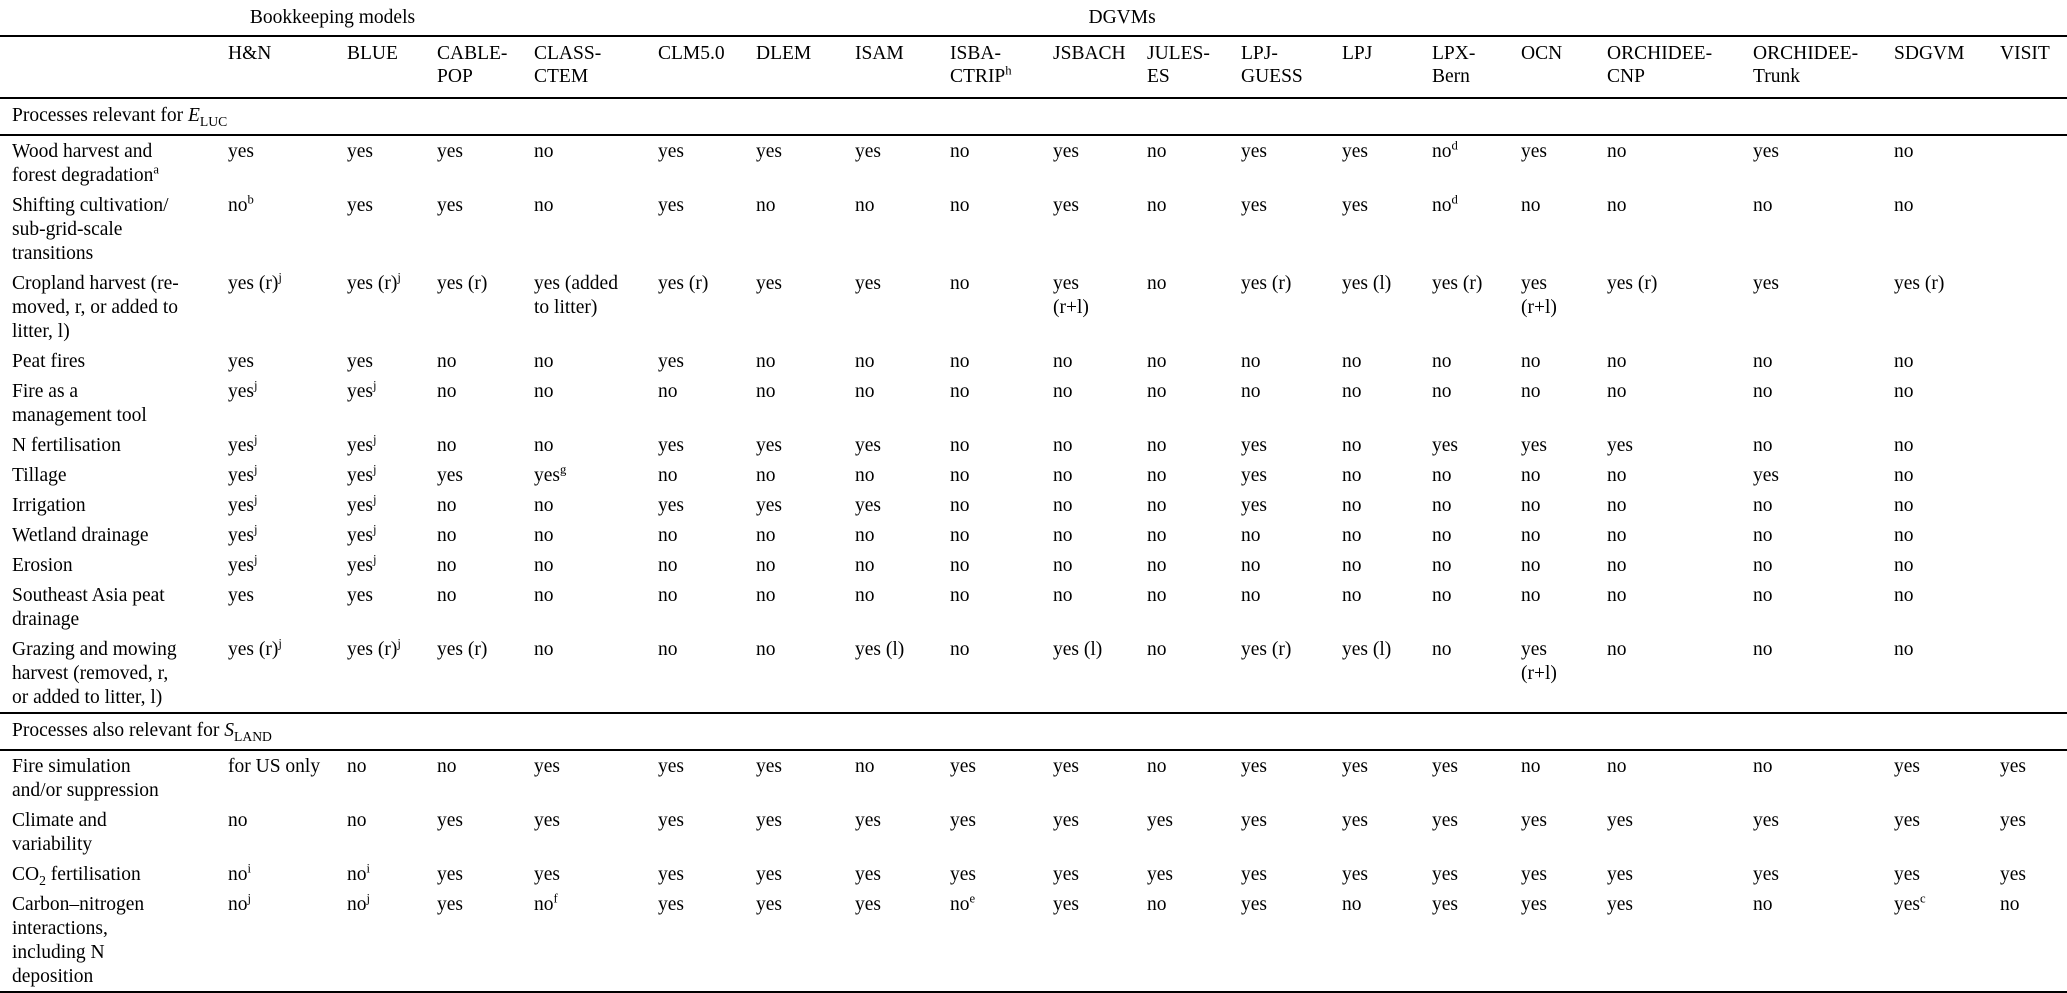 This screenshot has width=2067, height=993. Describe the element at coordinates (963, 903) in the screenshot. I see `table-cell: noe` at that location.